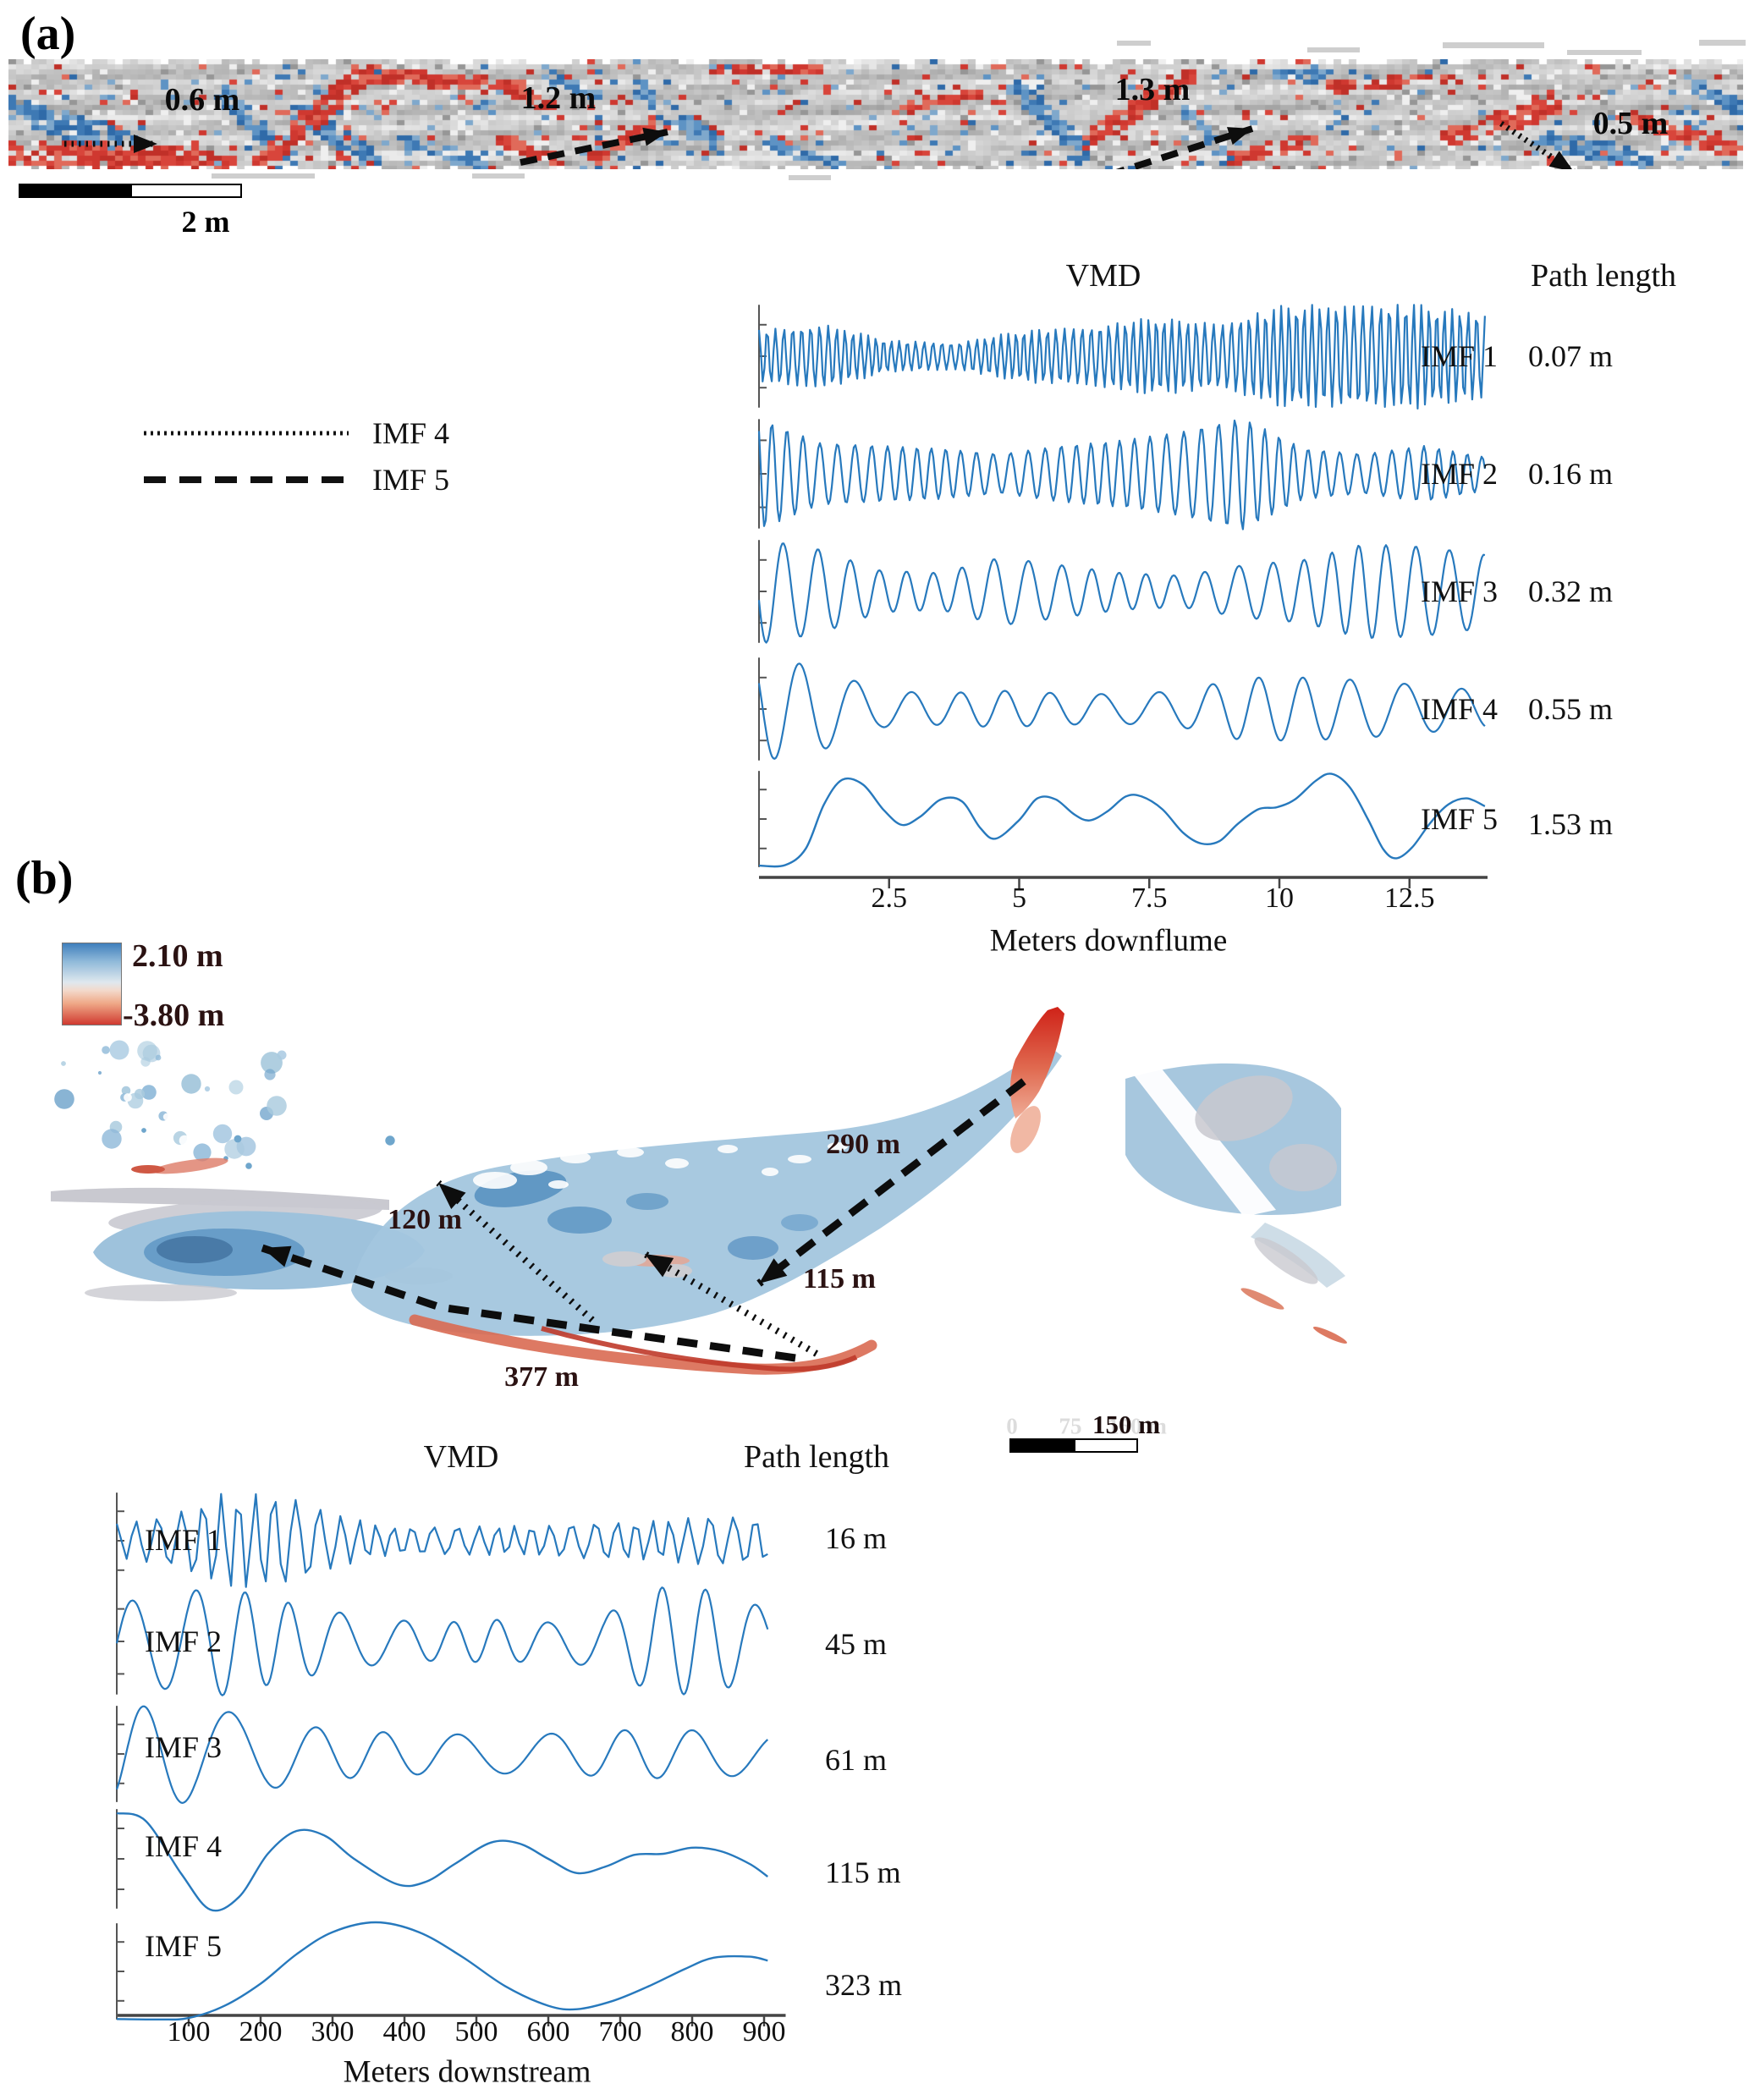 This screenshot has width=1749, height=2100. I want to click on legend-row-imf4: IMF 4, so click(295, 433).